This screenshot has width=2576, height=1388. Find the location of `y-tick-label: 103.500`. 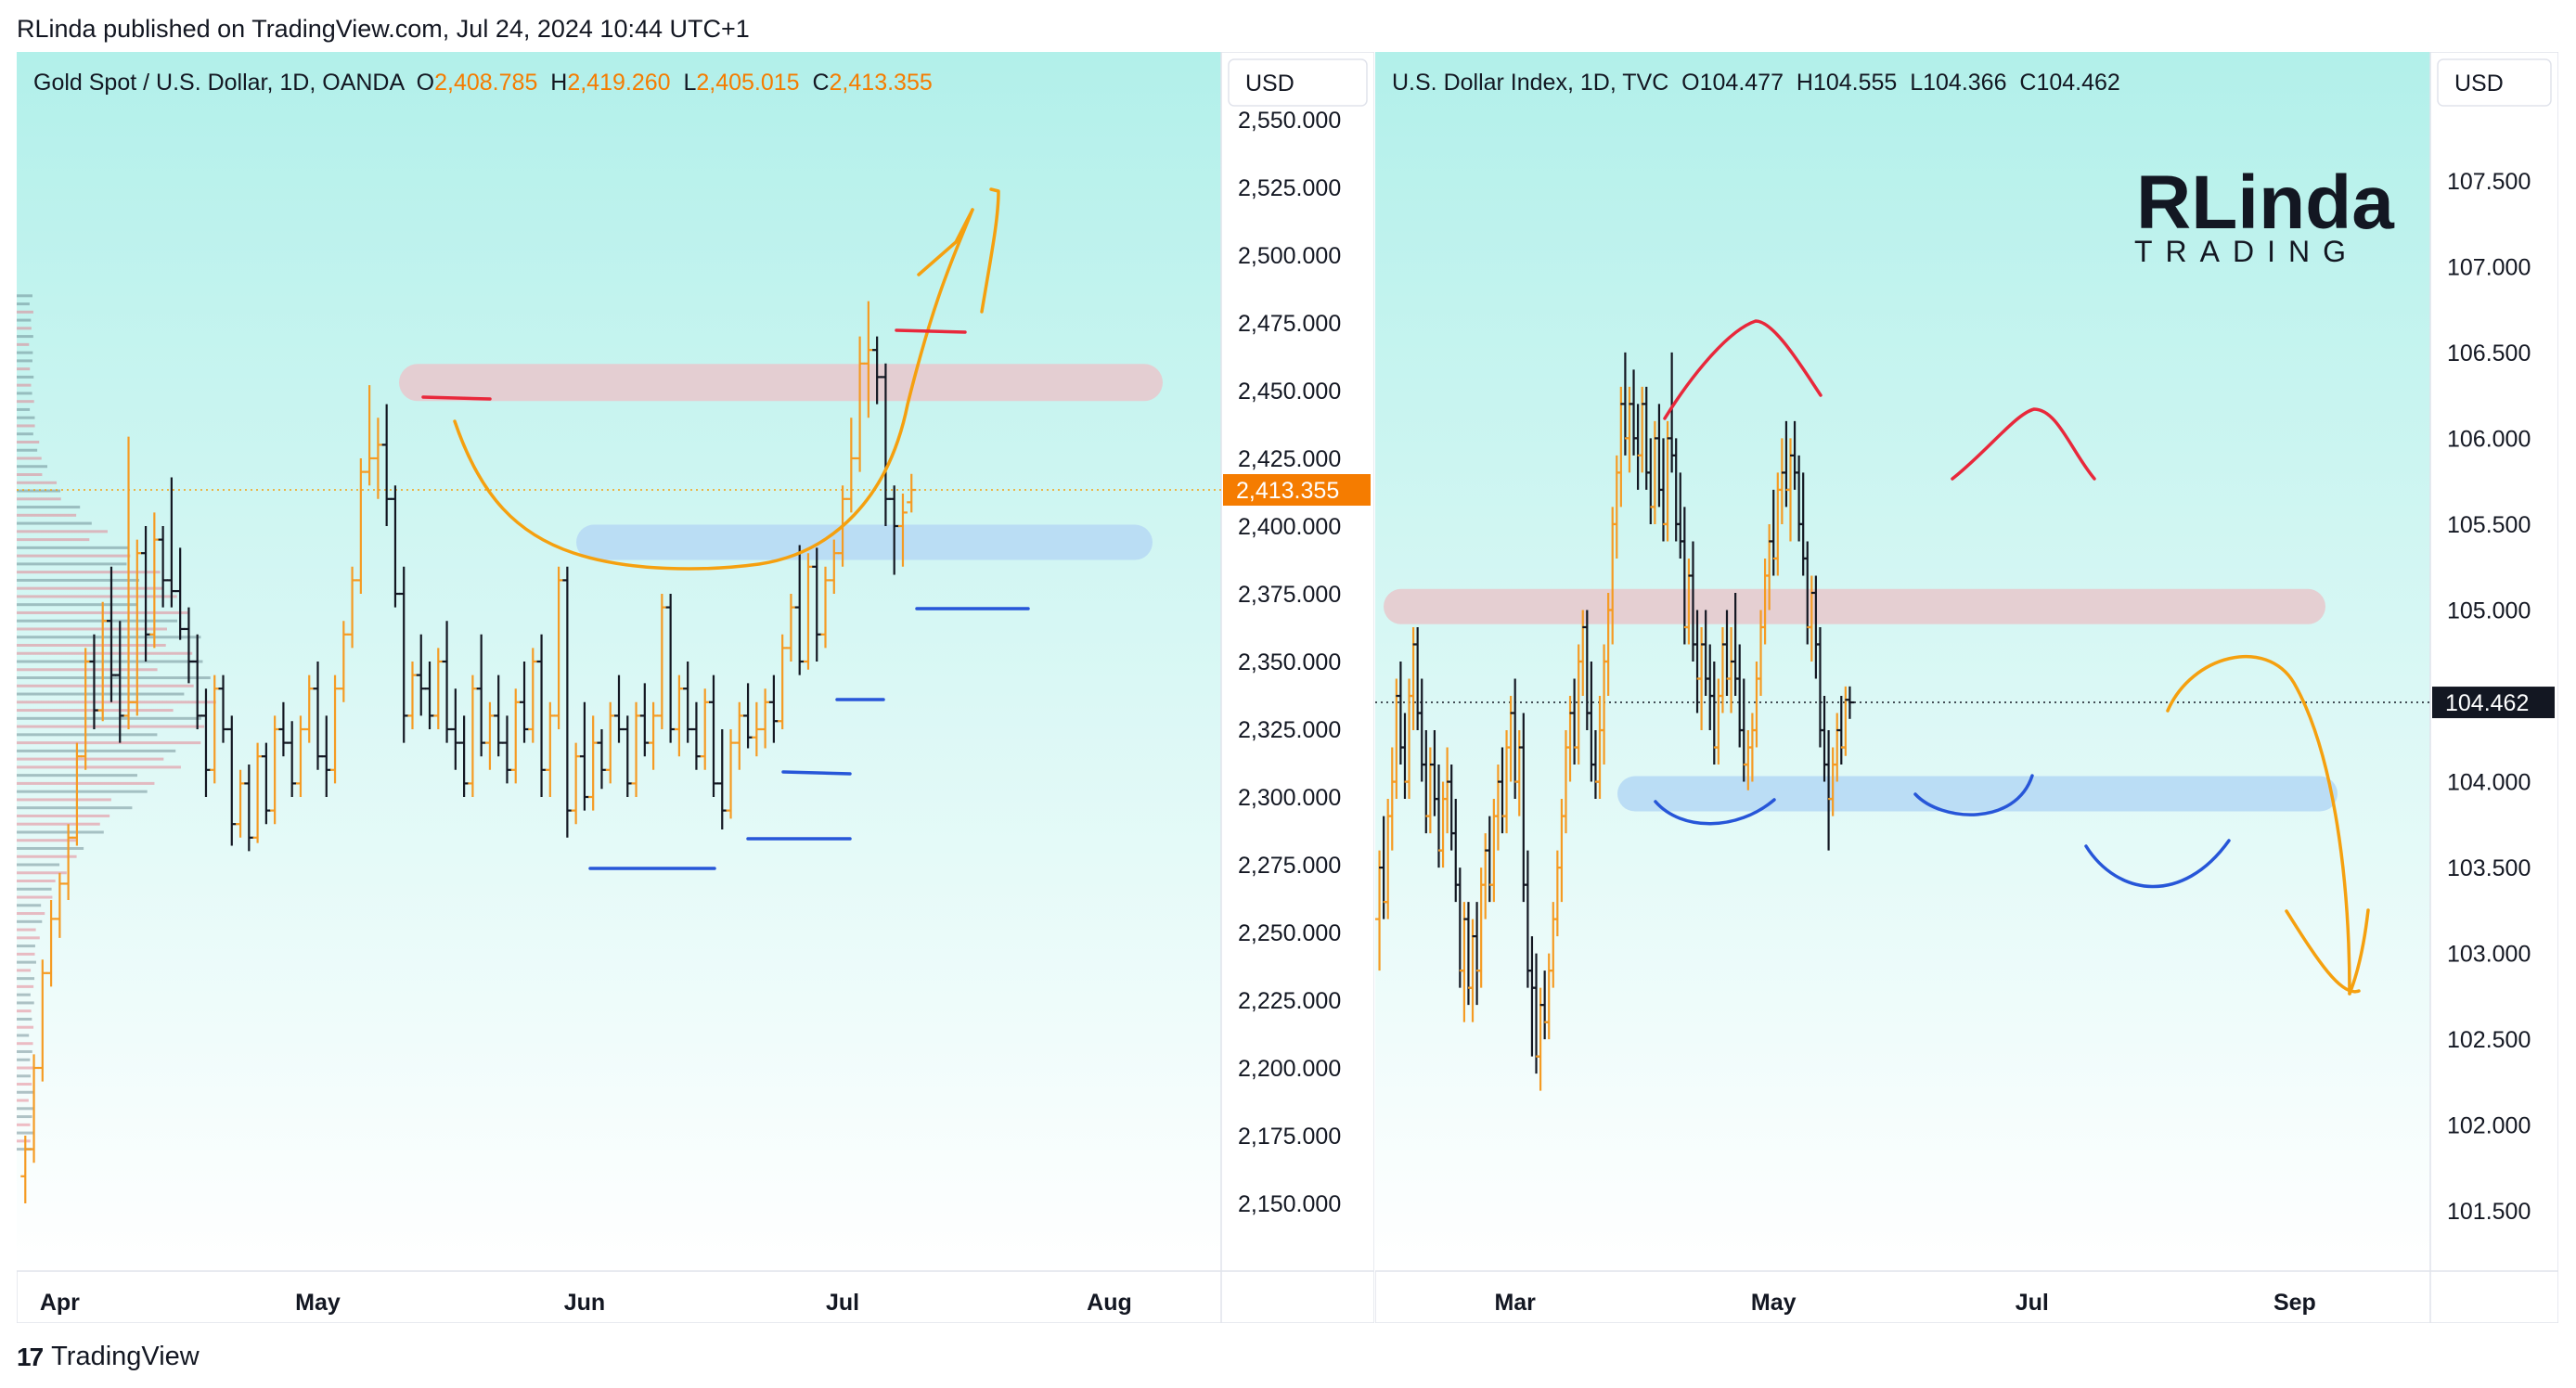

y-tick-label: 103.500 is located at coordinates (2489, 868).